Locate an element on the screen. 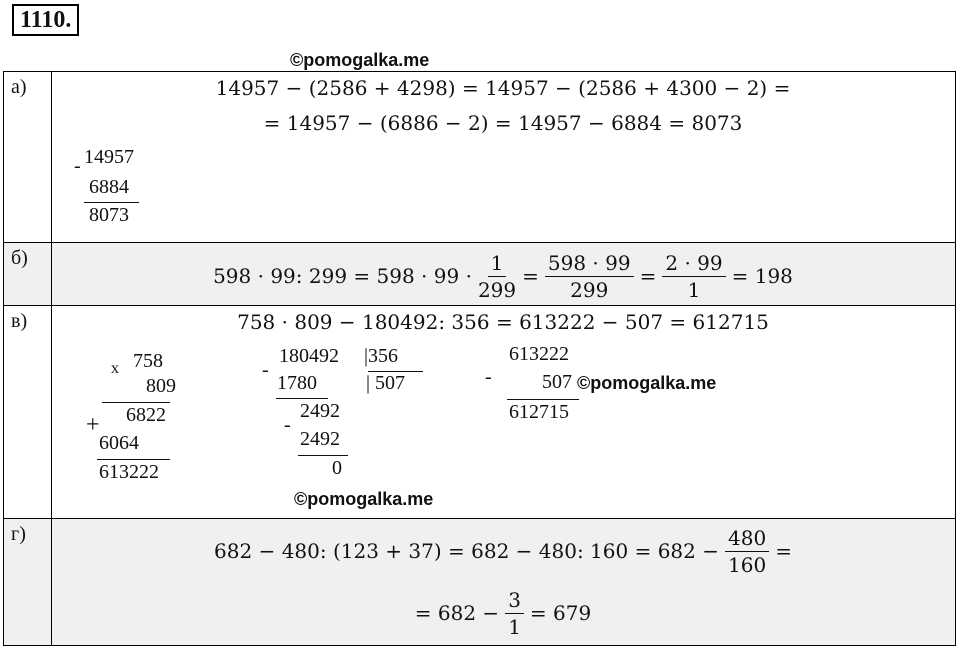 This screenshot has width=960, height=647. subtrahend: 2492 is located at coordinates (320, 439).